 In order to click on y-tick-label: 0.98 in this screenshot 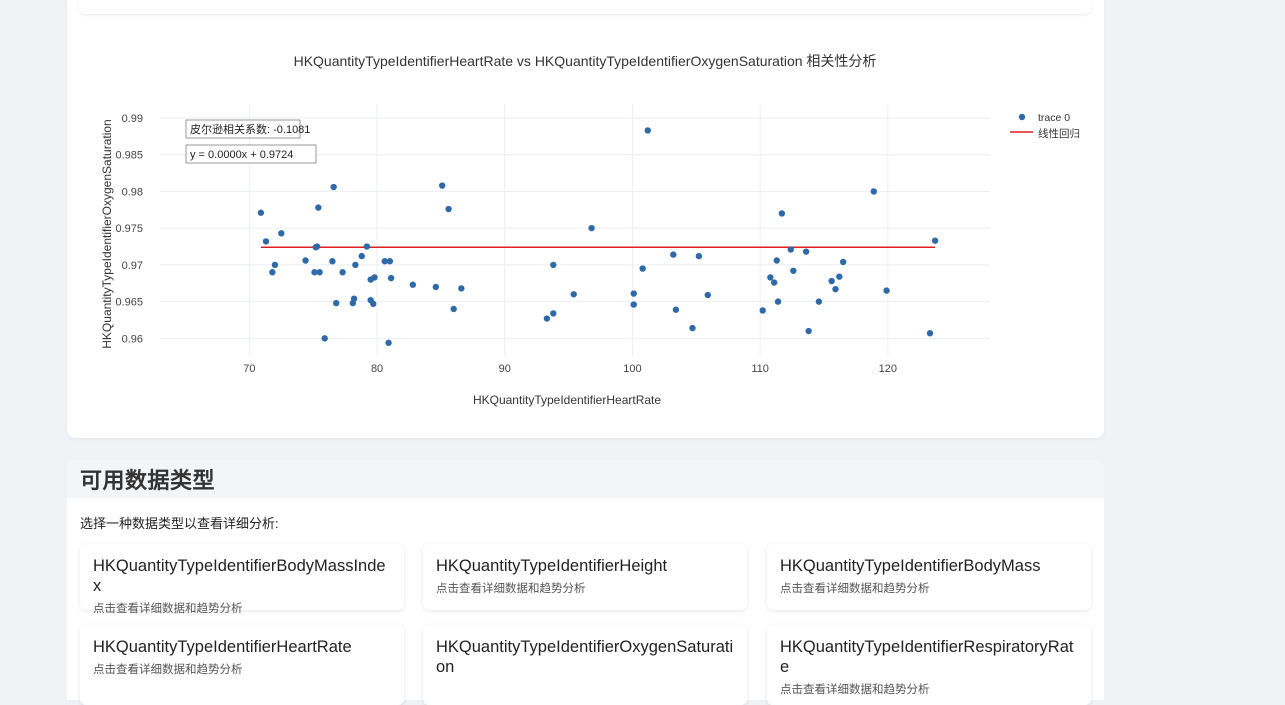, I will do `click(132, 192)`.